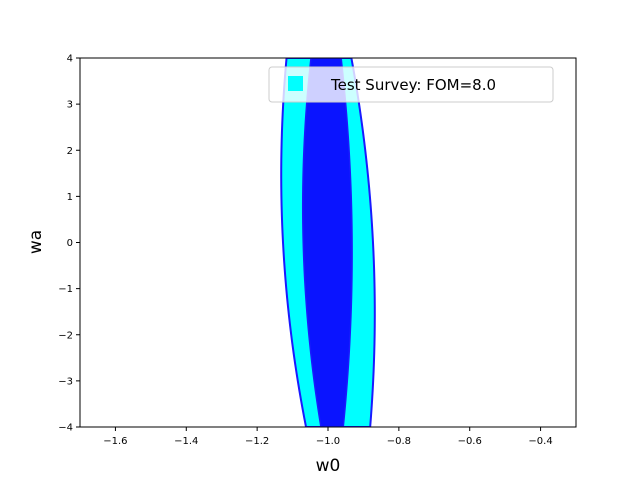 The height and width of the screenshot is (480, 640). I want to click on x-axis-label: w0, so click(328, 466).